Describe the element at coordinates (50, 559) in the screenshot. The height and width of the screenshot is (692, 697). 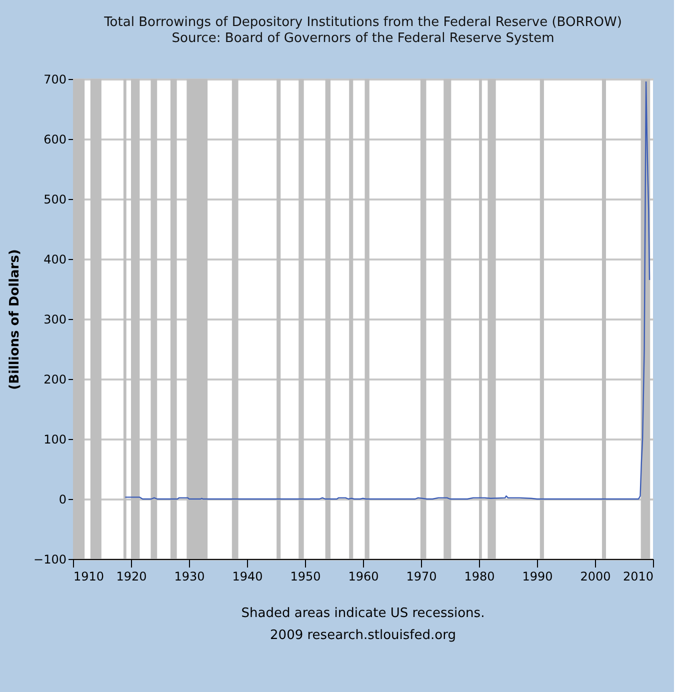
I see `y-tick-label: −100` at that location.